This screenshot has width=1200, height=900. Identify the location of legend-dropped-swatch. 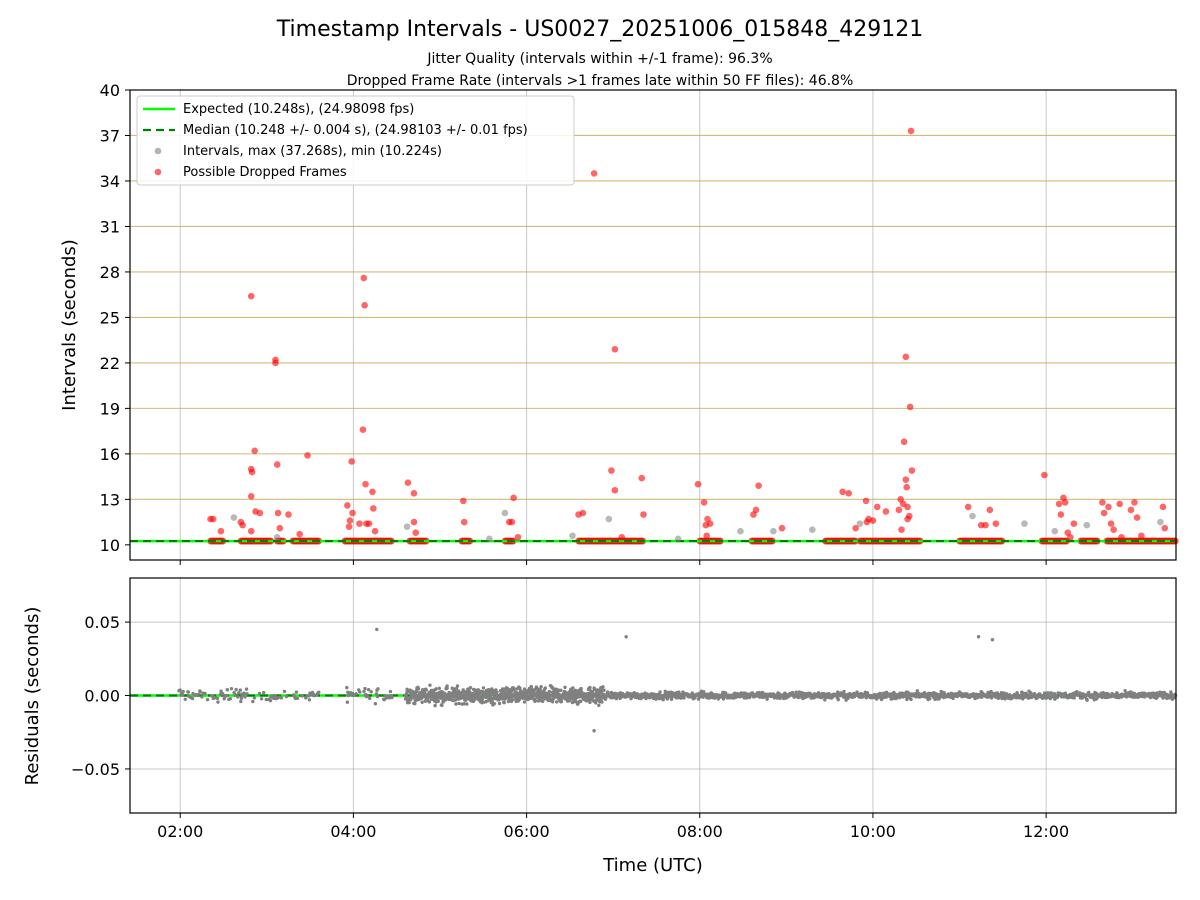
(158, 172).